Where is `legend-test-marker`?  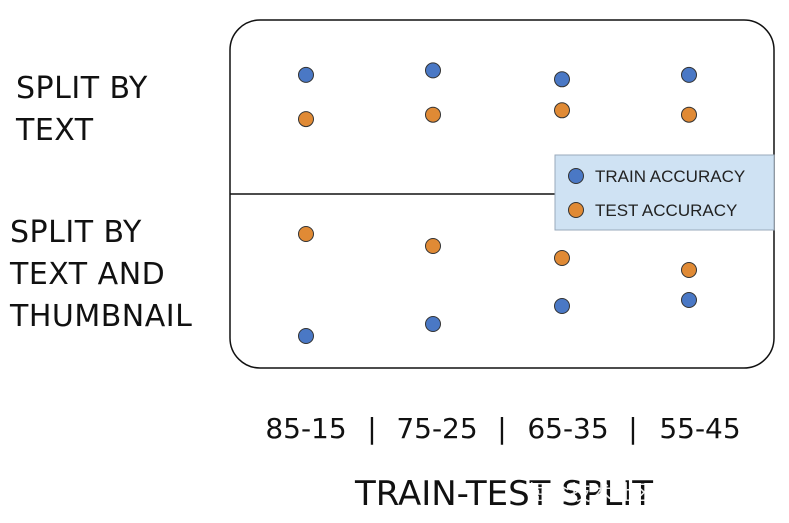 legend-test-marker is located at coordinates (576, 210).